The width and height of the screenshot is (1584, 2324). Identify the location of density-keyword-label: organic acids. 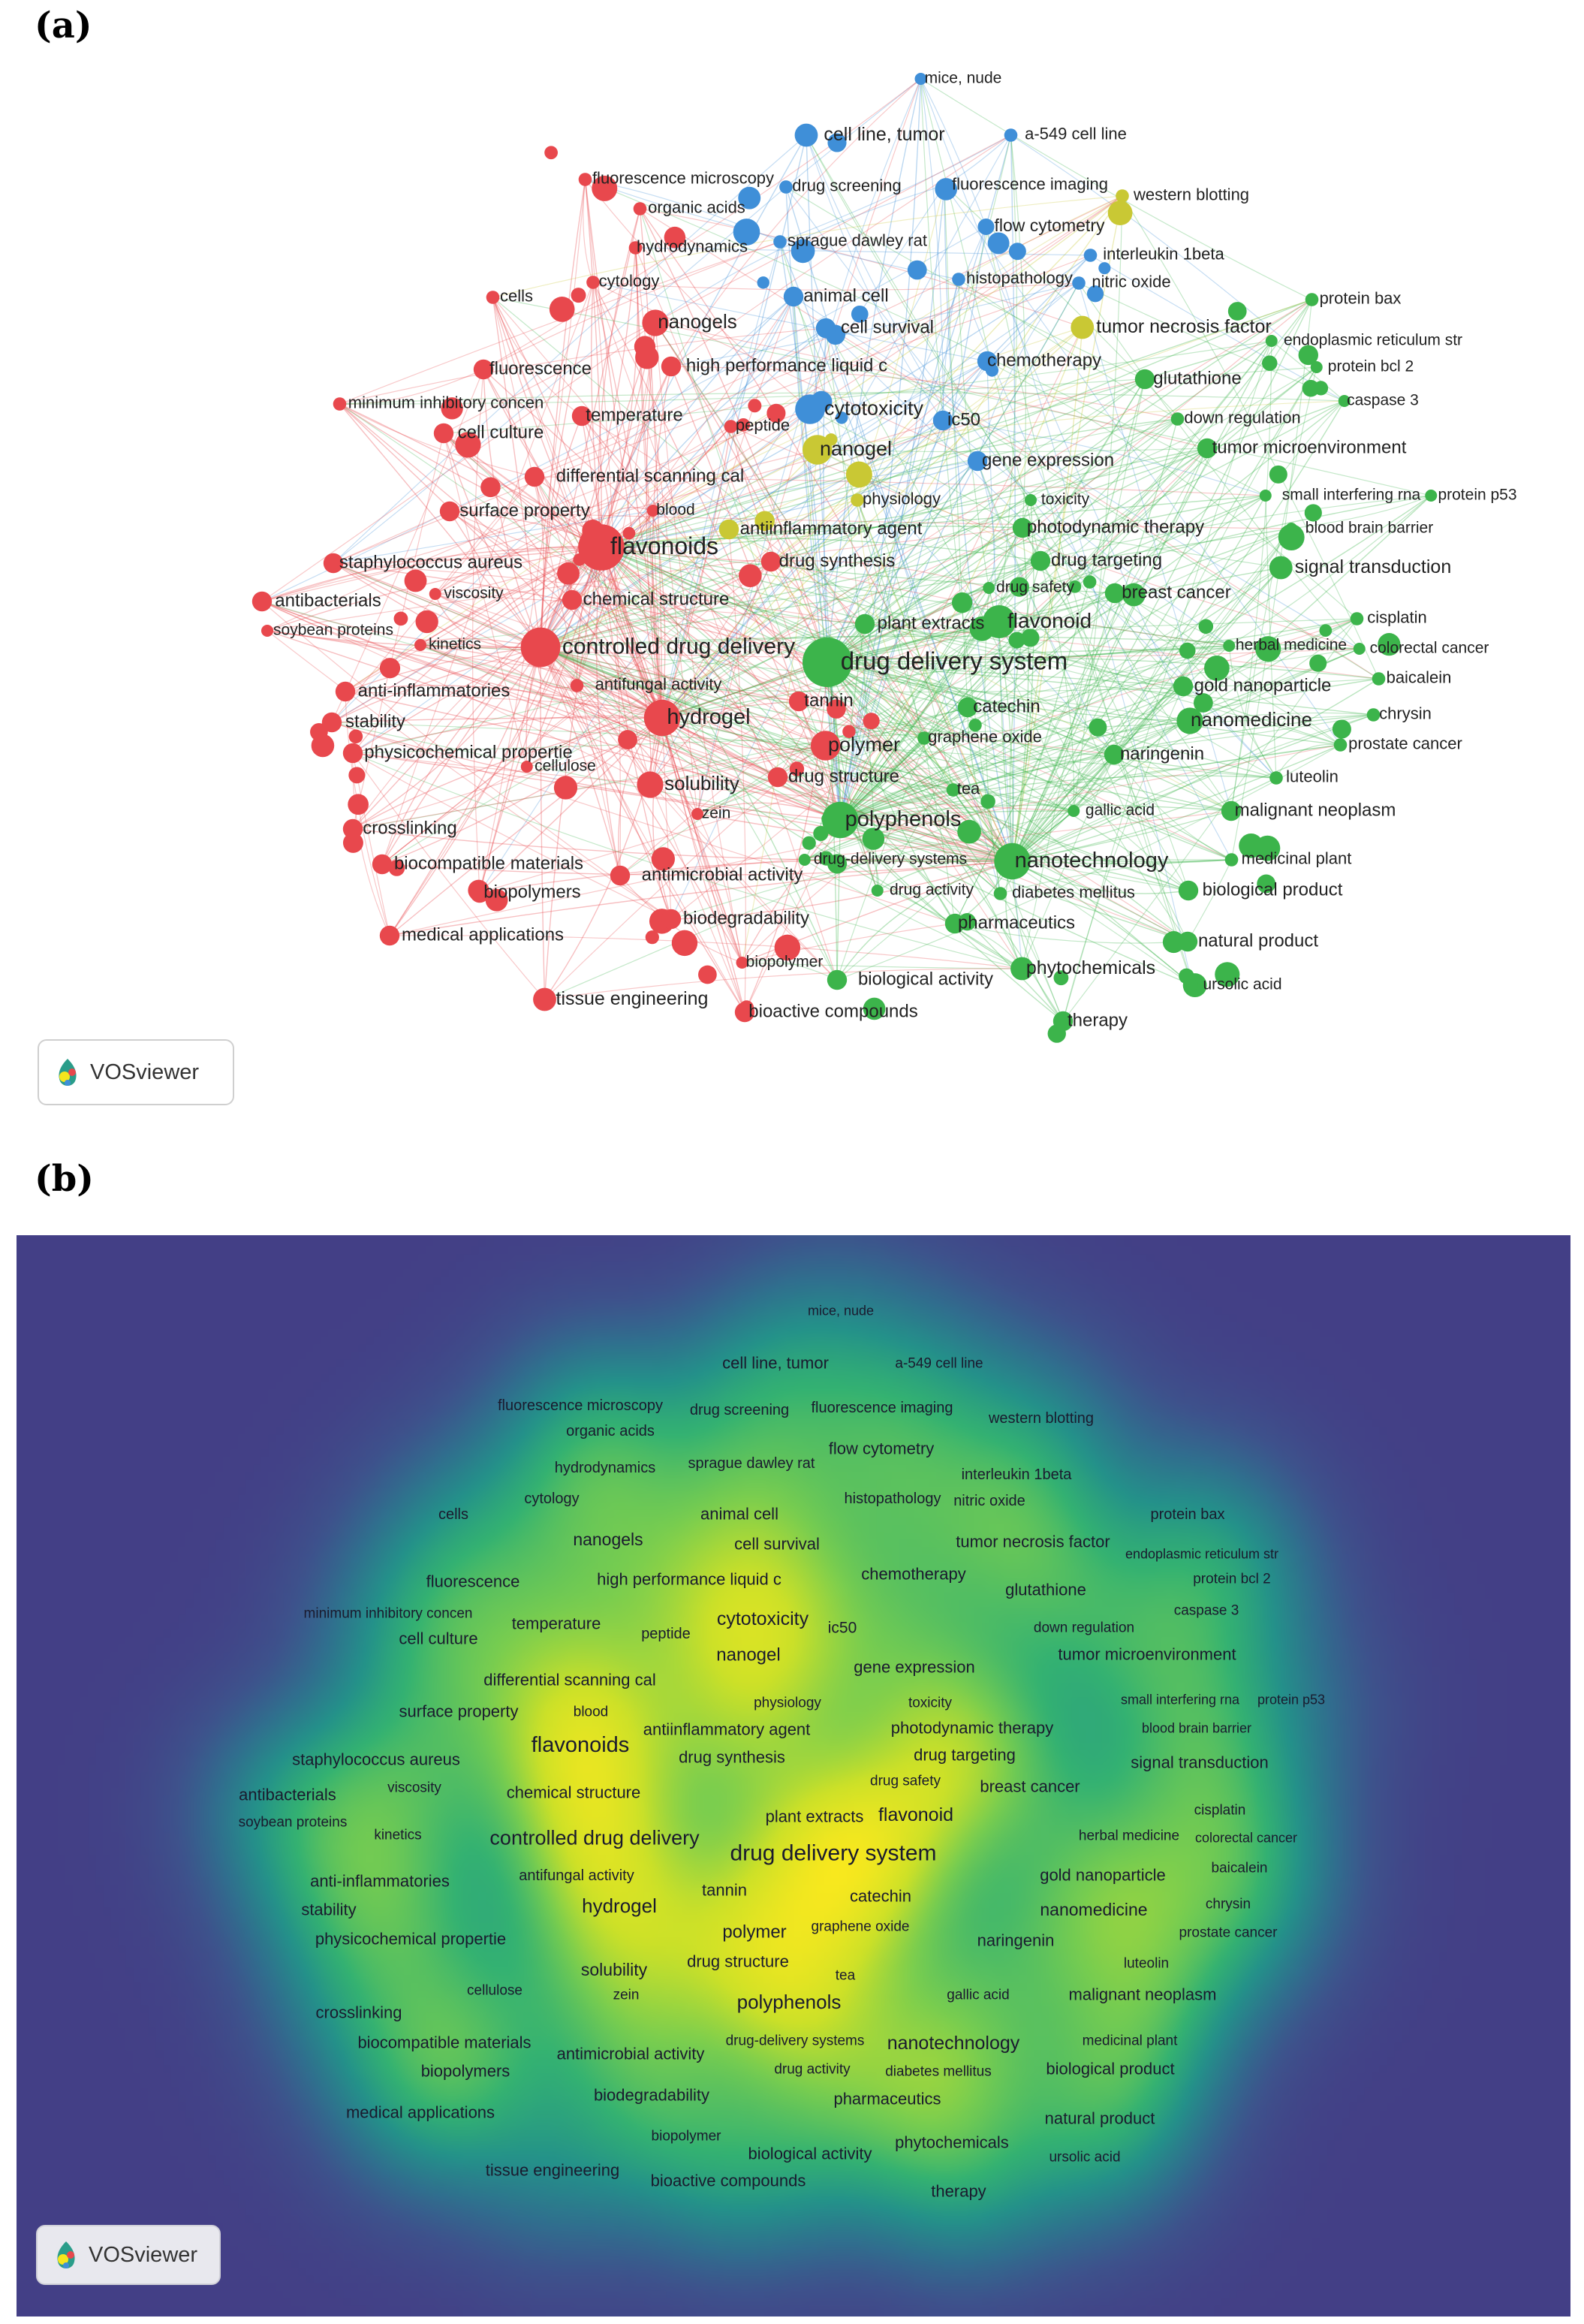
(610, 1431).